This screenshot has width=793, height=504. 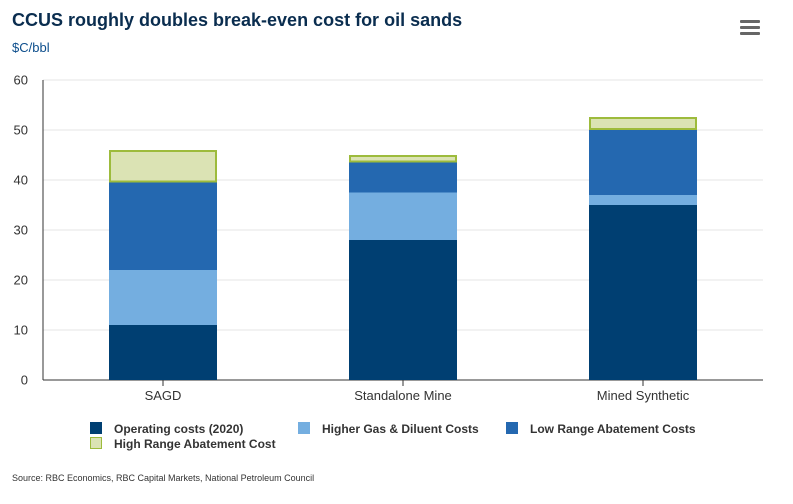 What do you see at coordinates (21, 180) in the screenshot?
I see `y-tick-label: 40` at bounding box center [21, 180].